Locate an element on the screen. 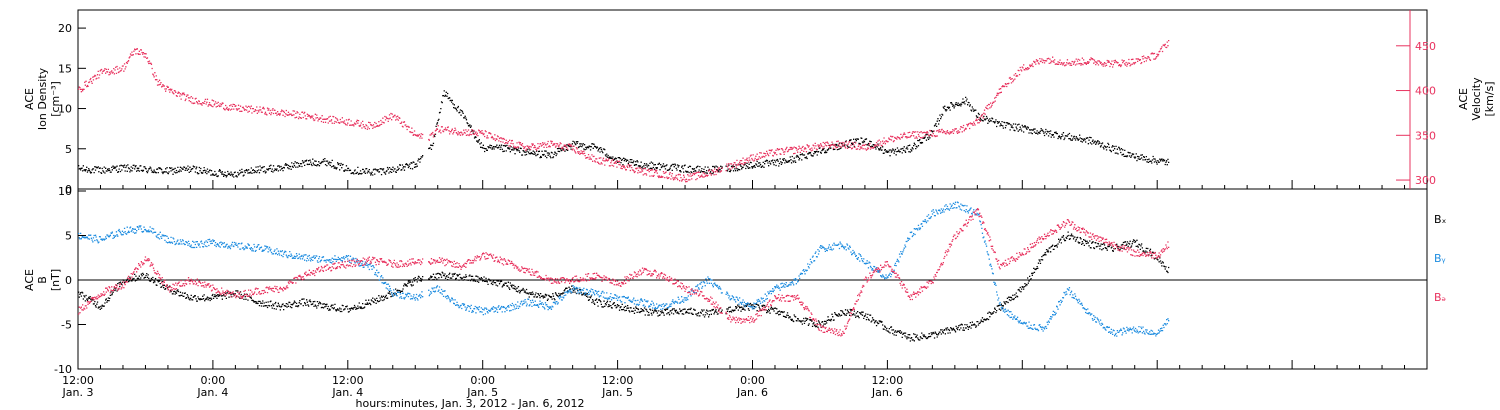 The width and height of the screenshot is (1500, 410). b-ytick-label: 10 is located at coordinates (65, 191).